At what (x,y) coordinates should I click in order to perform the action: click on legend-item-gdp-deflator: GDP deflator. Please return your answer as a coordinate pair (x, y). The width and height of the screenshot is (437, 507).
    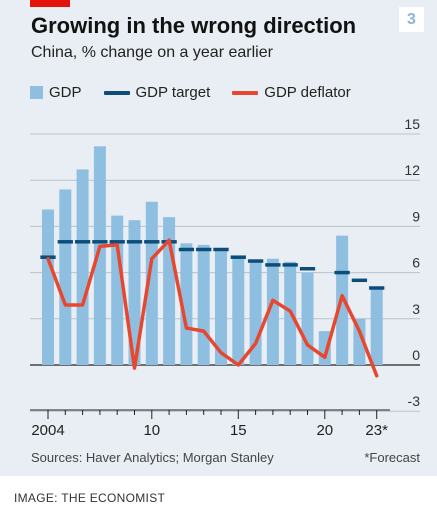
    Looking at the image, I should click on (291, 92).